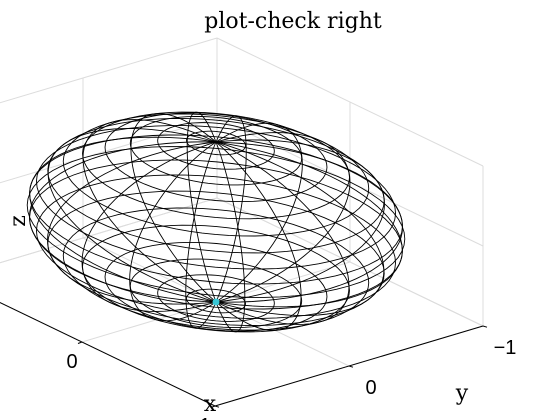 The width and height of the screenshot is (560, 420). What do you see at coordinates (370, 388) in the screenshot?
I see `y-tick-label: 0` at bounding box center [370, 388].